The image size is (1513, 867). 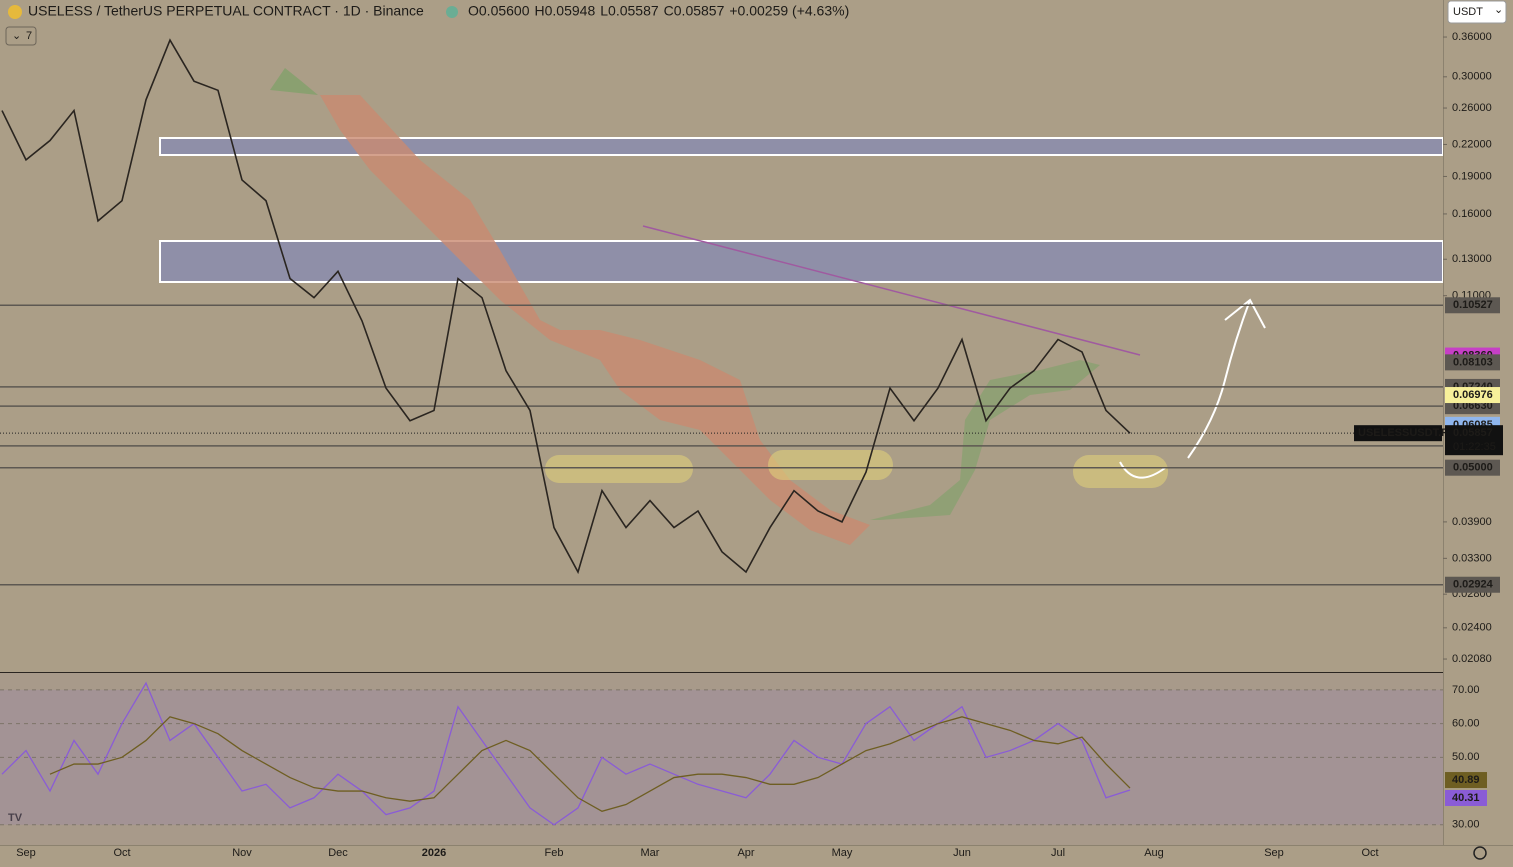 I want to click on zone, so click(x=801, y=261).